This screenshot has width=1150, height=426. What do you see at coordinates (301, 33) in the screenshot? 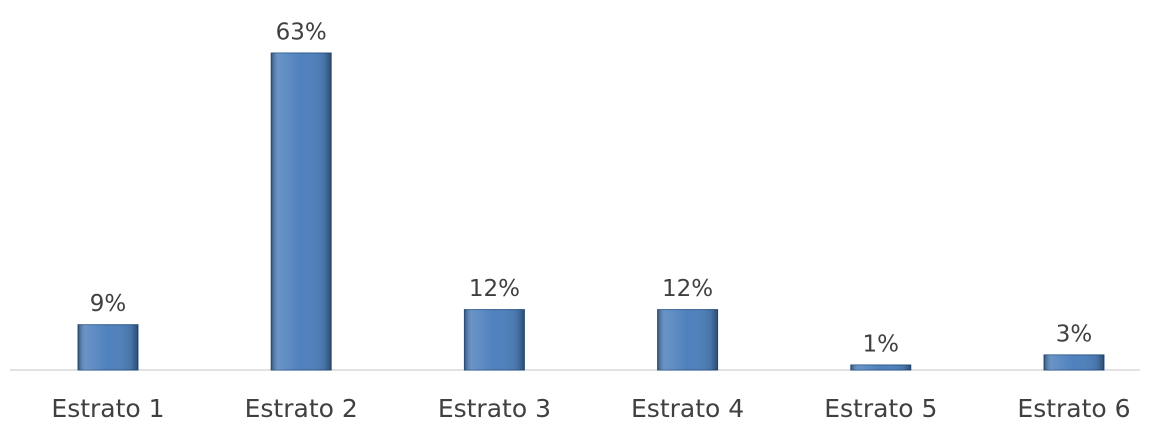
I see `data-label: 63%` at bounding box center [301, 33].